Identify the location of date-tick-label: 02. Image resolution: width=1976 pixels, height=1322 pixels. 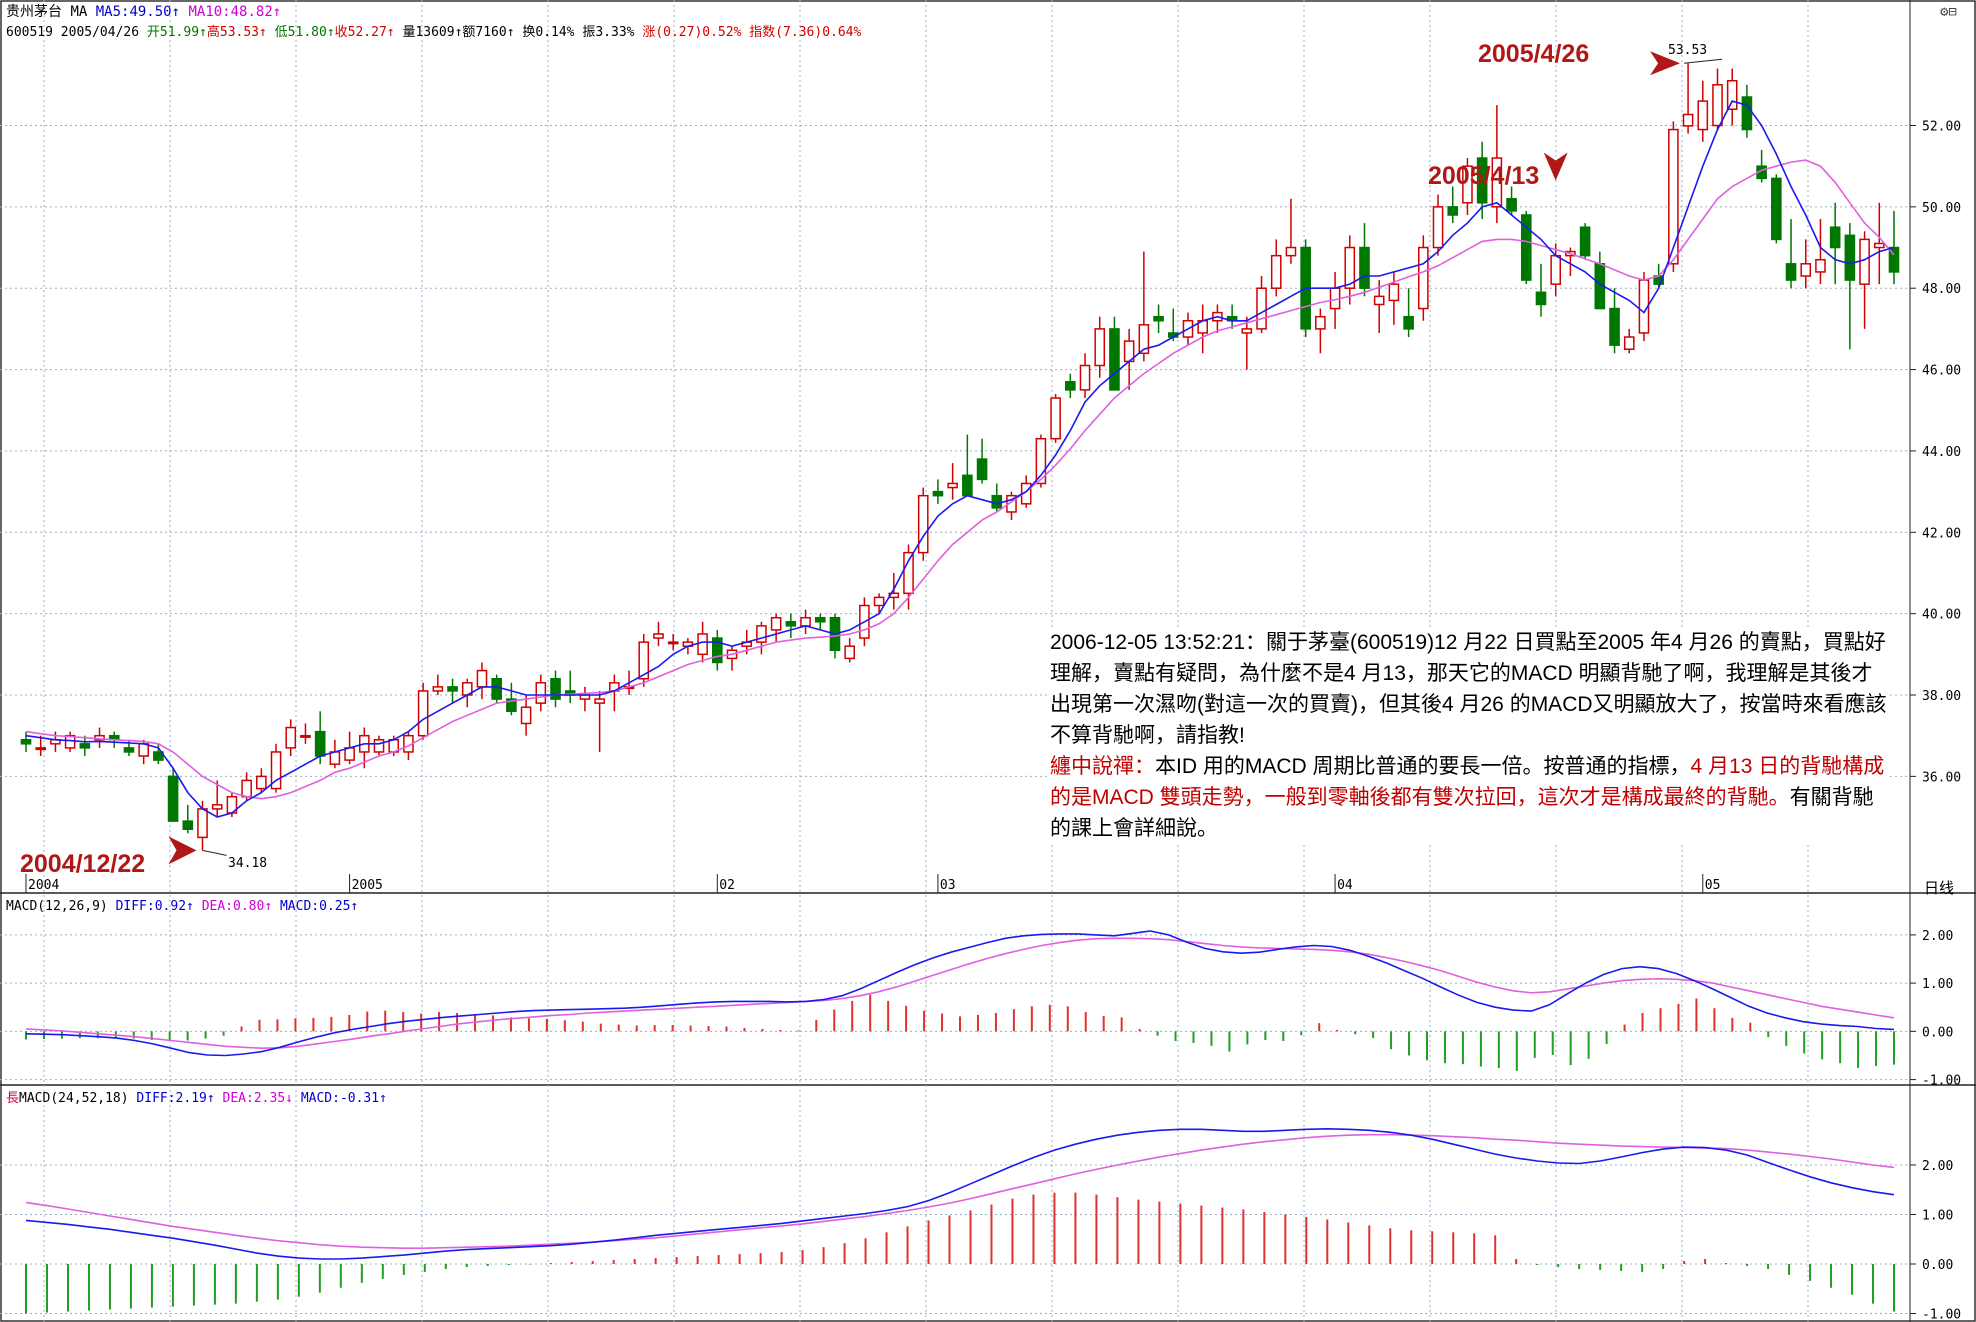
(727, 885).